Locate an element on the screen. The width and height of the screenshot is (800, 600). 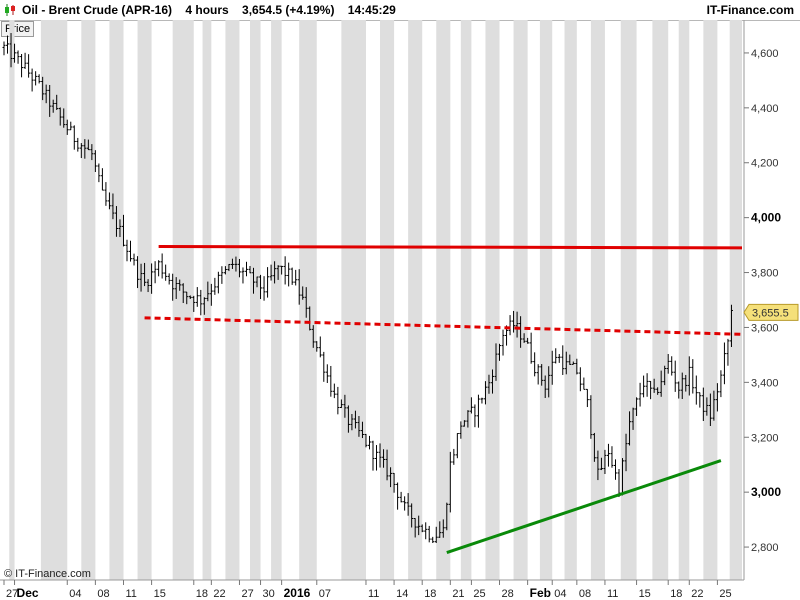
y-tick-label: 3,000 is located at coordinates (766, 492).